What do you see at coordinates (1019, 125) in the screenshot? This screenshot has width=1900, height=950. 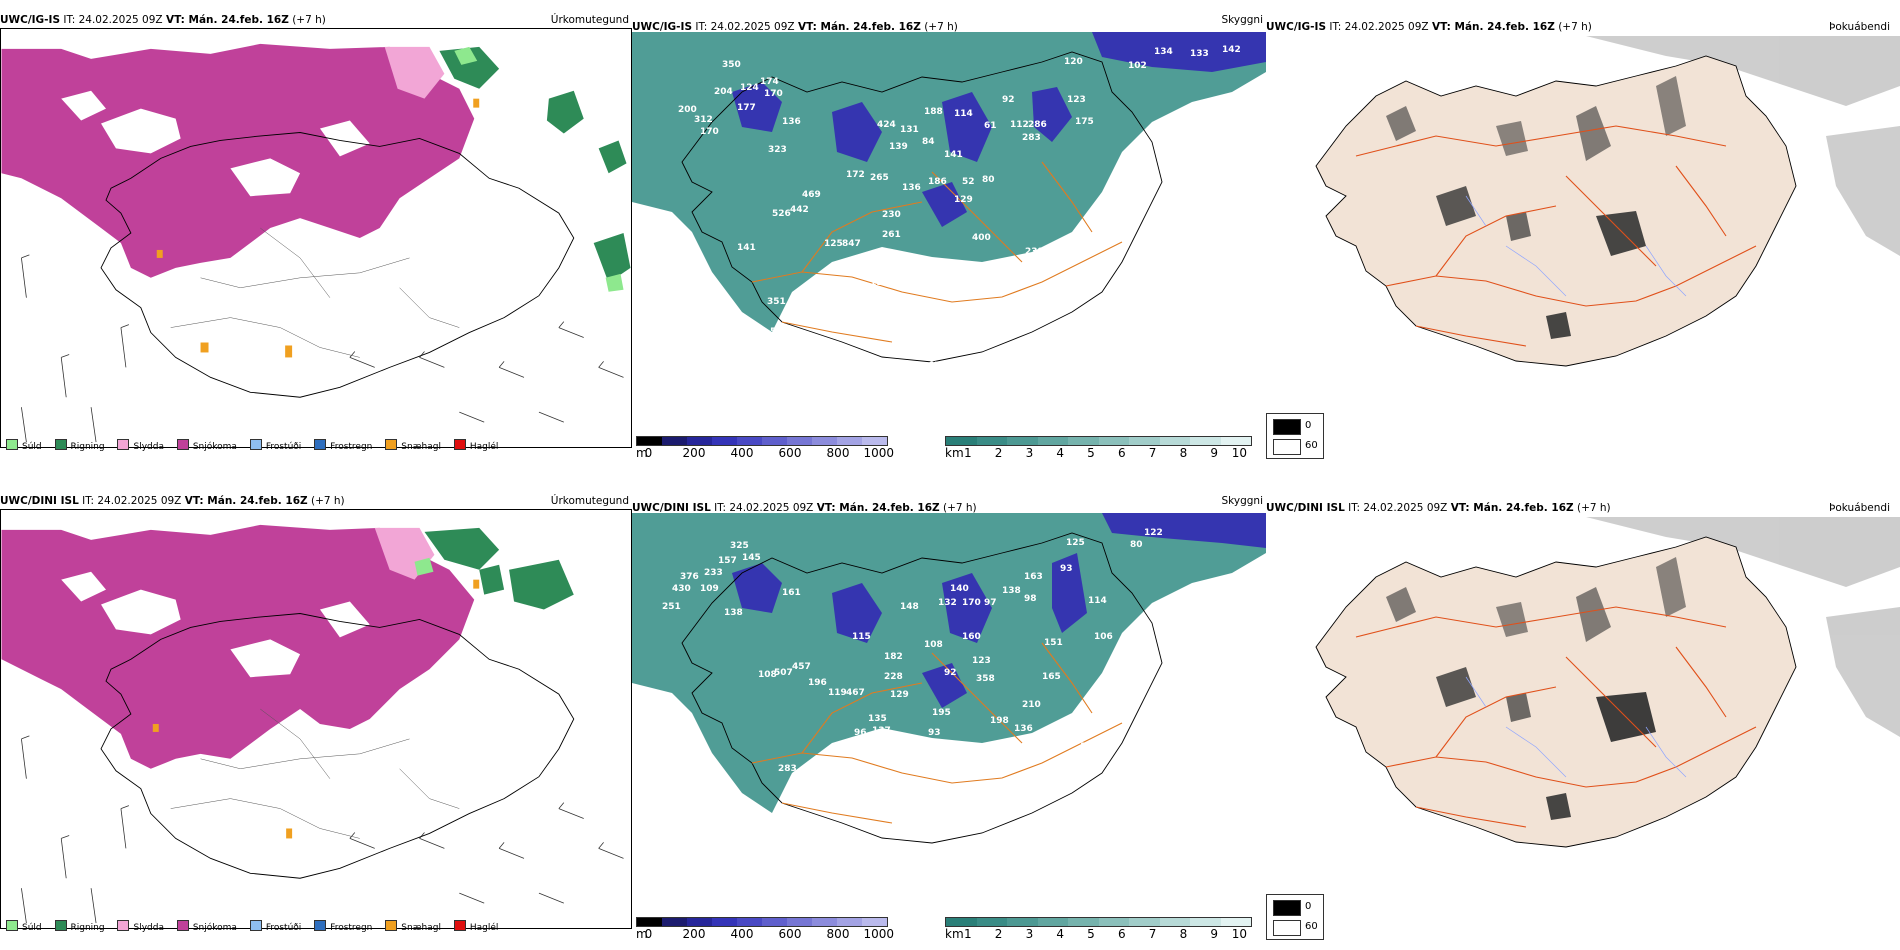 I see `ceiling-value: 112` at bounding box center [1019, 125].